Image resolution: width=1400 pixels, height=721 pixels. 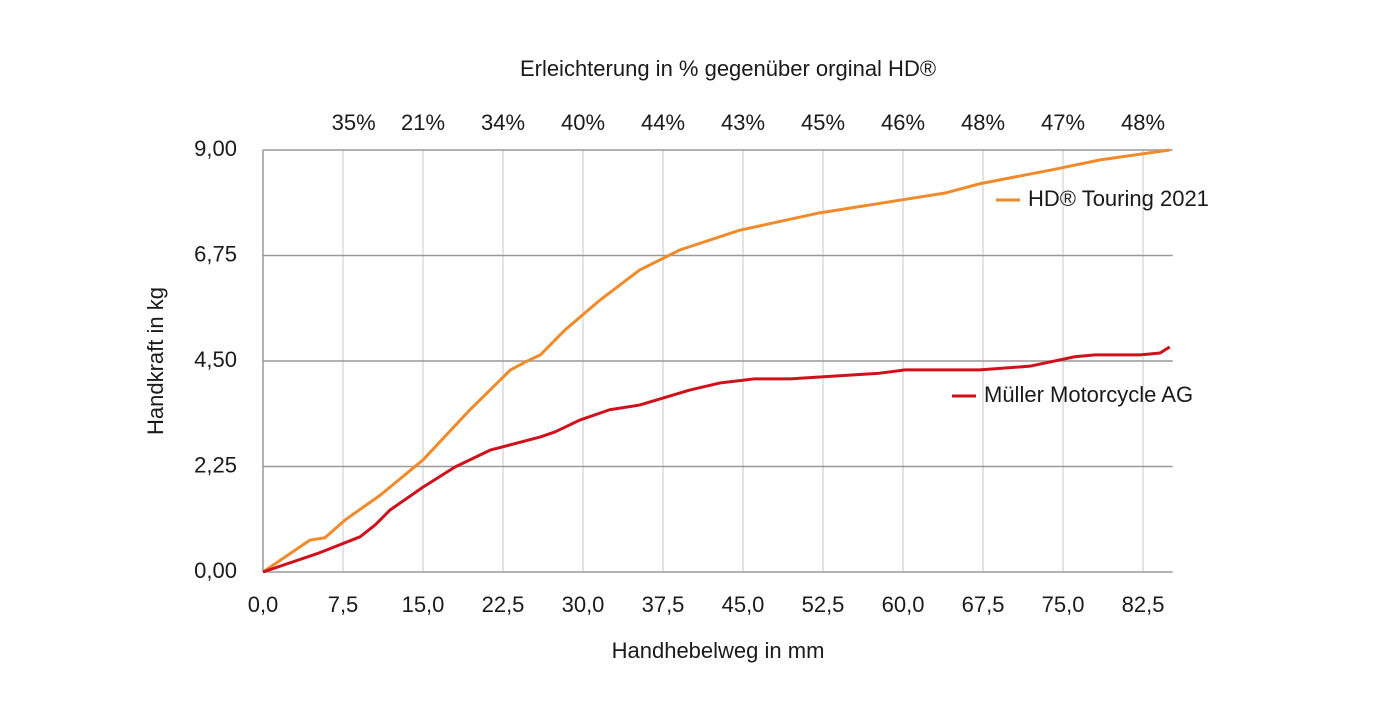 What do you see at coordinates (215, 253) in the screenshot?
I see `y-tick-label: 6,75` at bounding box center [215, 253].